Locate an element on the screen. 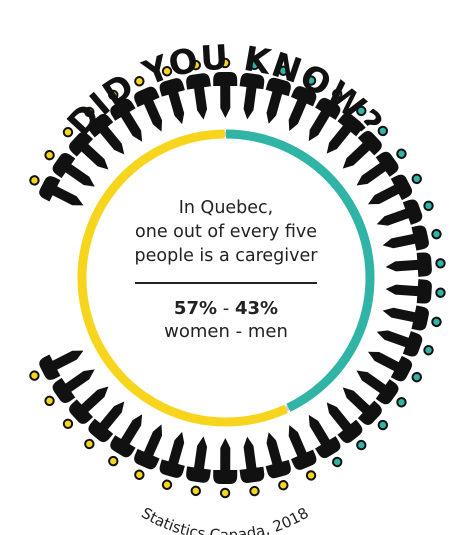 The width and height of the screenshot is (452, 535). body-line-3: people is a caregiver is located at coordinates (226, 256).